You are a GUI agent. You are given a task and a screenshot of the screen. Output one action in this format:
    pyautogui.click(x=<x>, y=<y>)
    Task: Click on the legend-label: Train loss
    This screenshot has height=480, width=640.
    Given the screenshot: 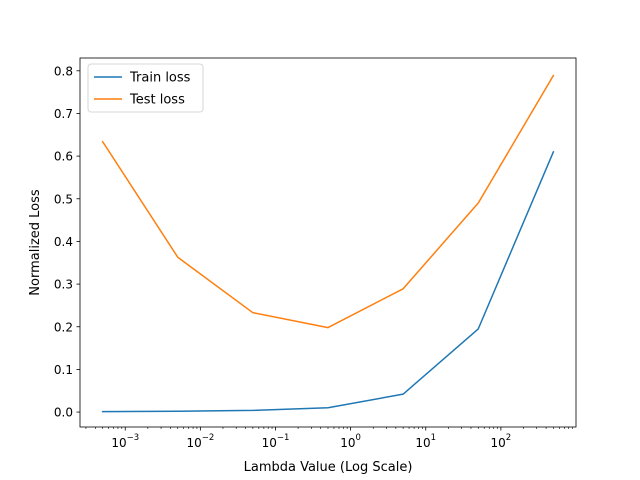 What is the action you would take?
    pyautogui.click(x=160, y=78)
    